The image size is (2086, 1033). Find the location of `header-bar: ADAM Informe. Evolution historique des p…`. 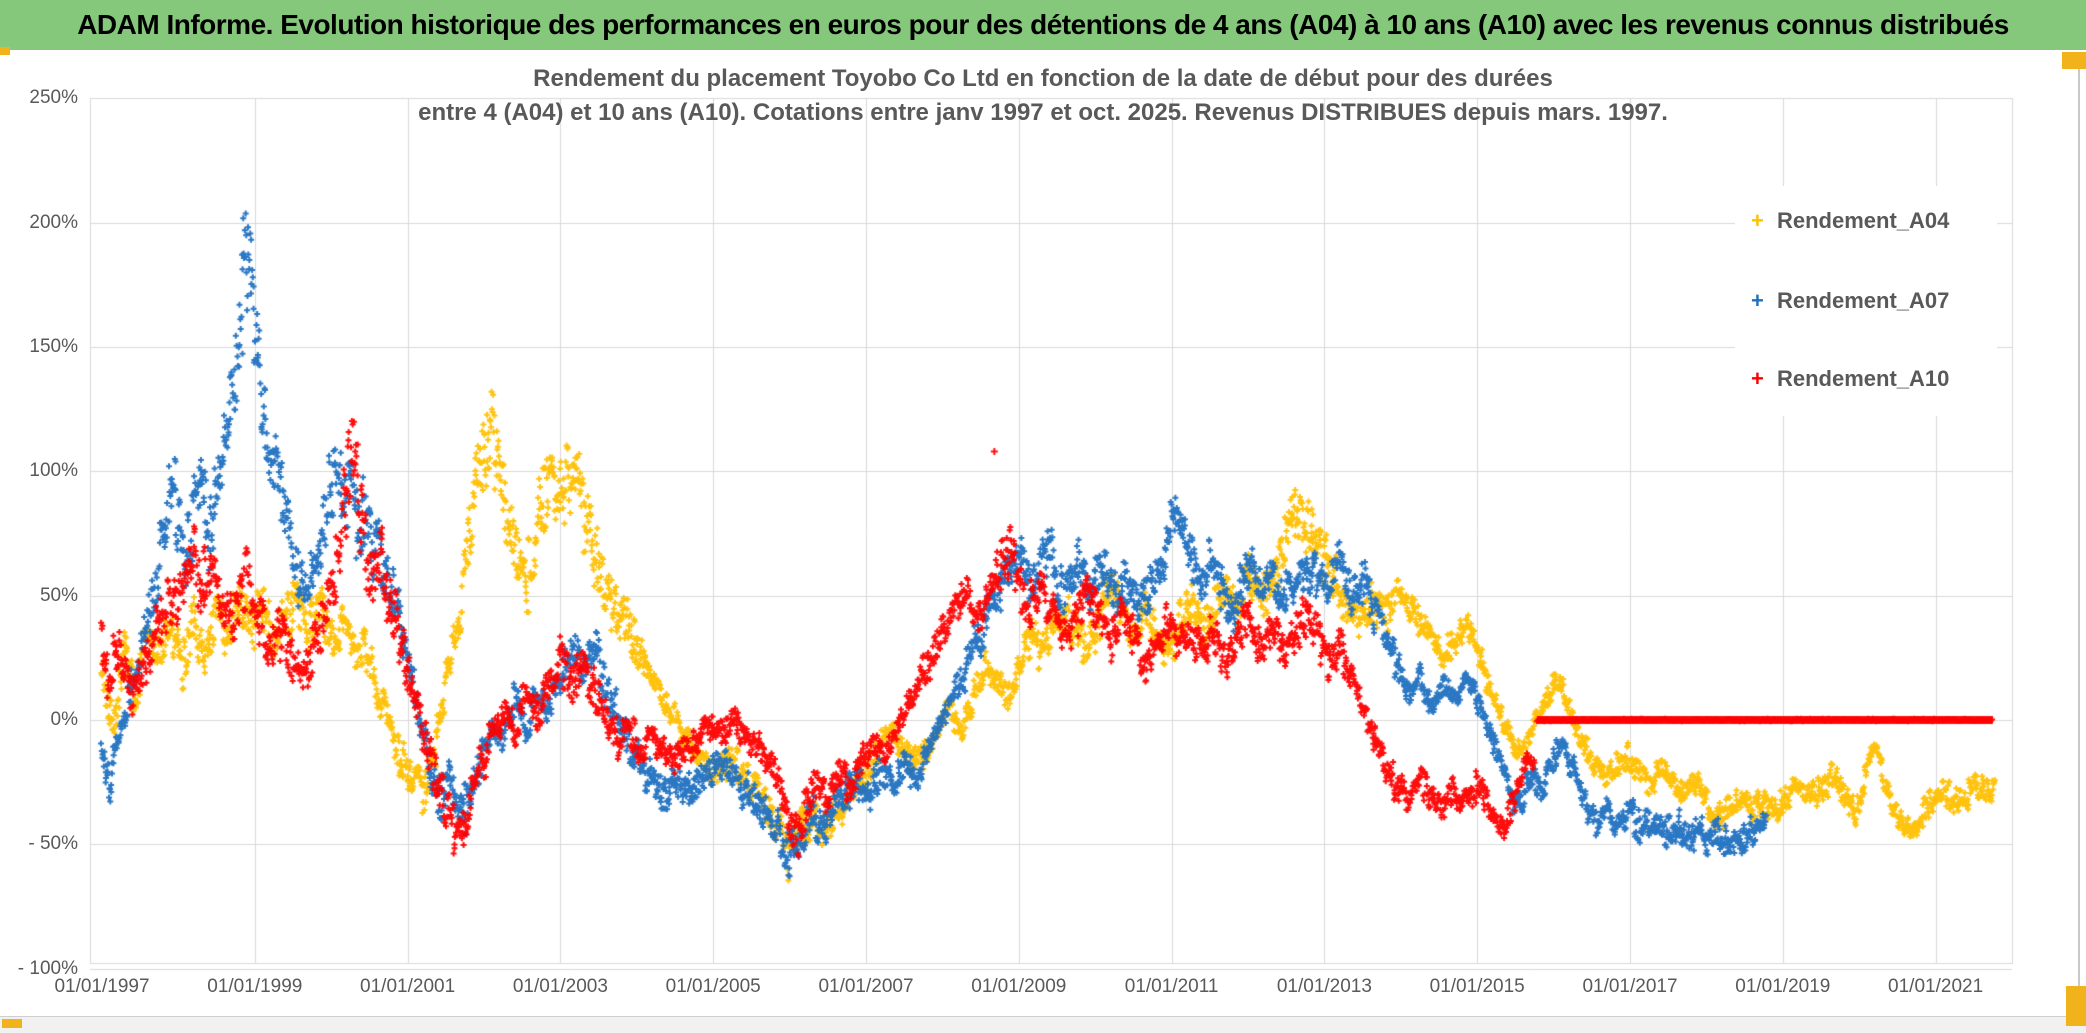

header-bar: ADAM Informe. Evolution historique des p… is located at coordinates (1043, 25).